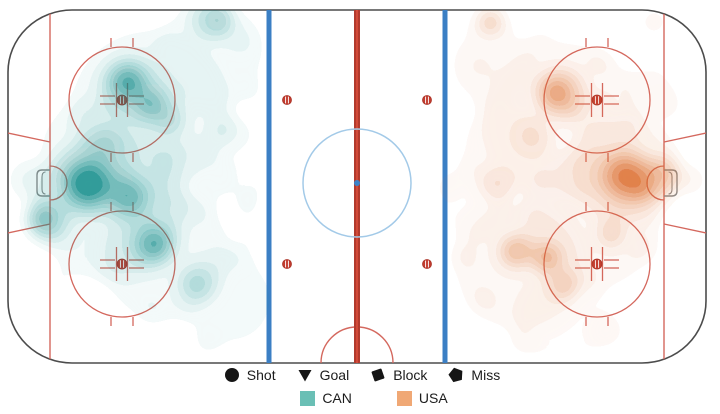  I want to click on legend-label-miss: Miss, so click(486, 375).